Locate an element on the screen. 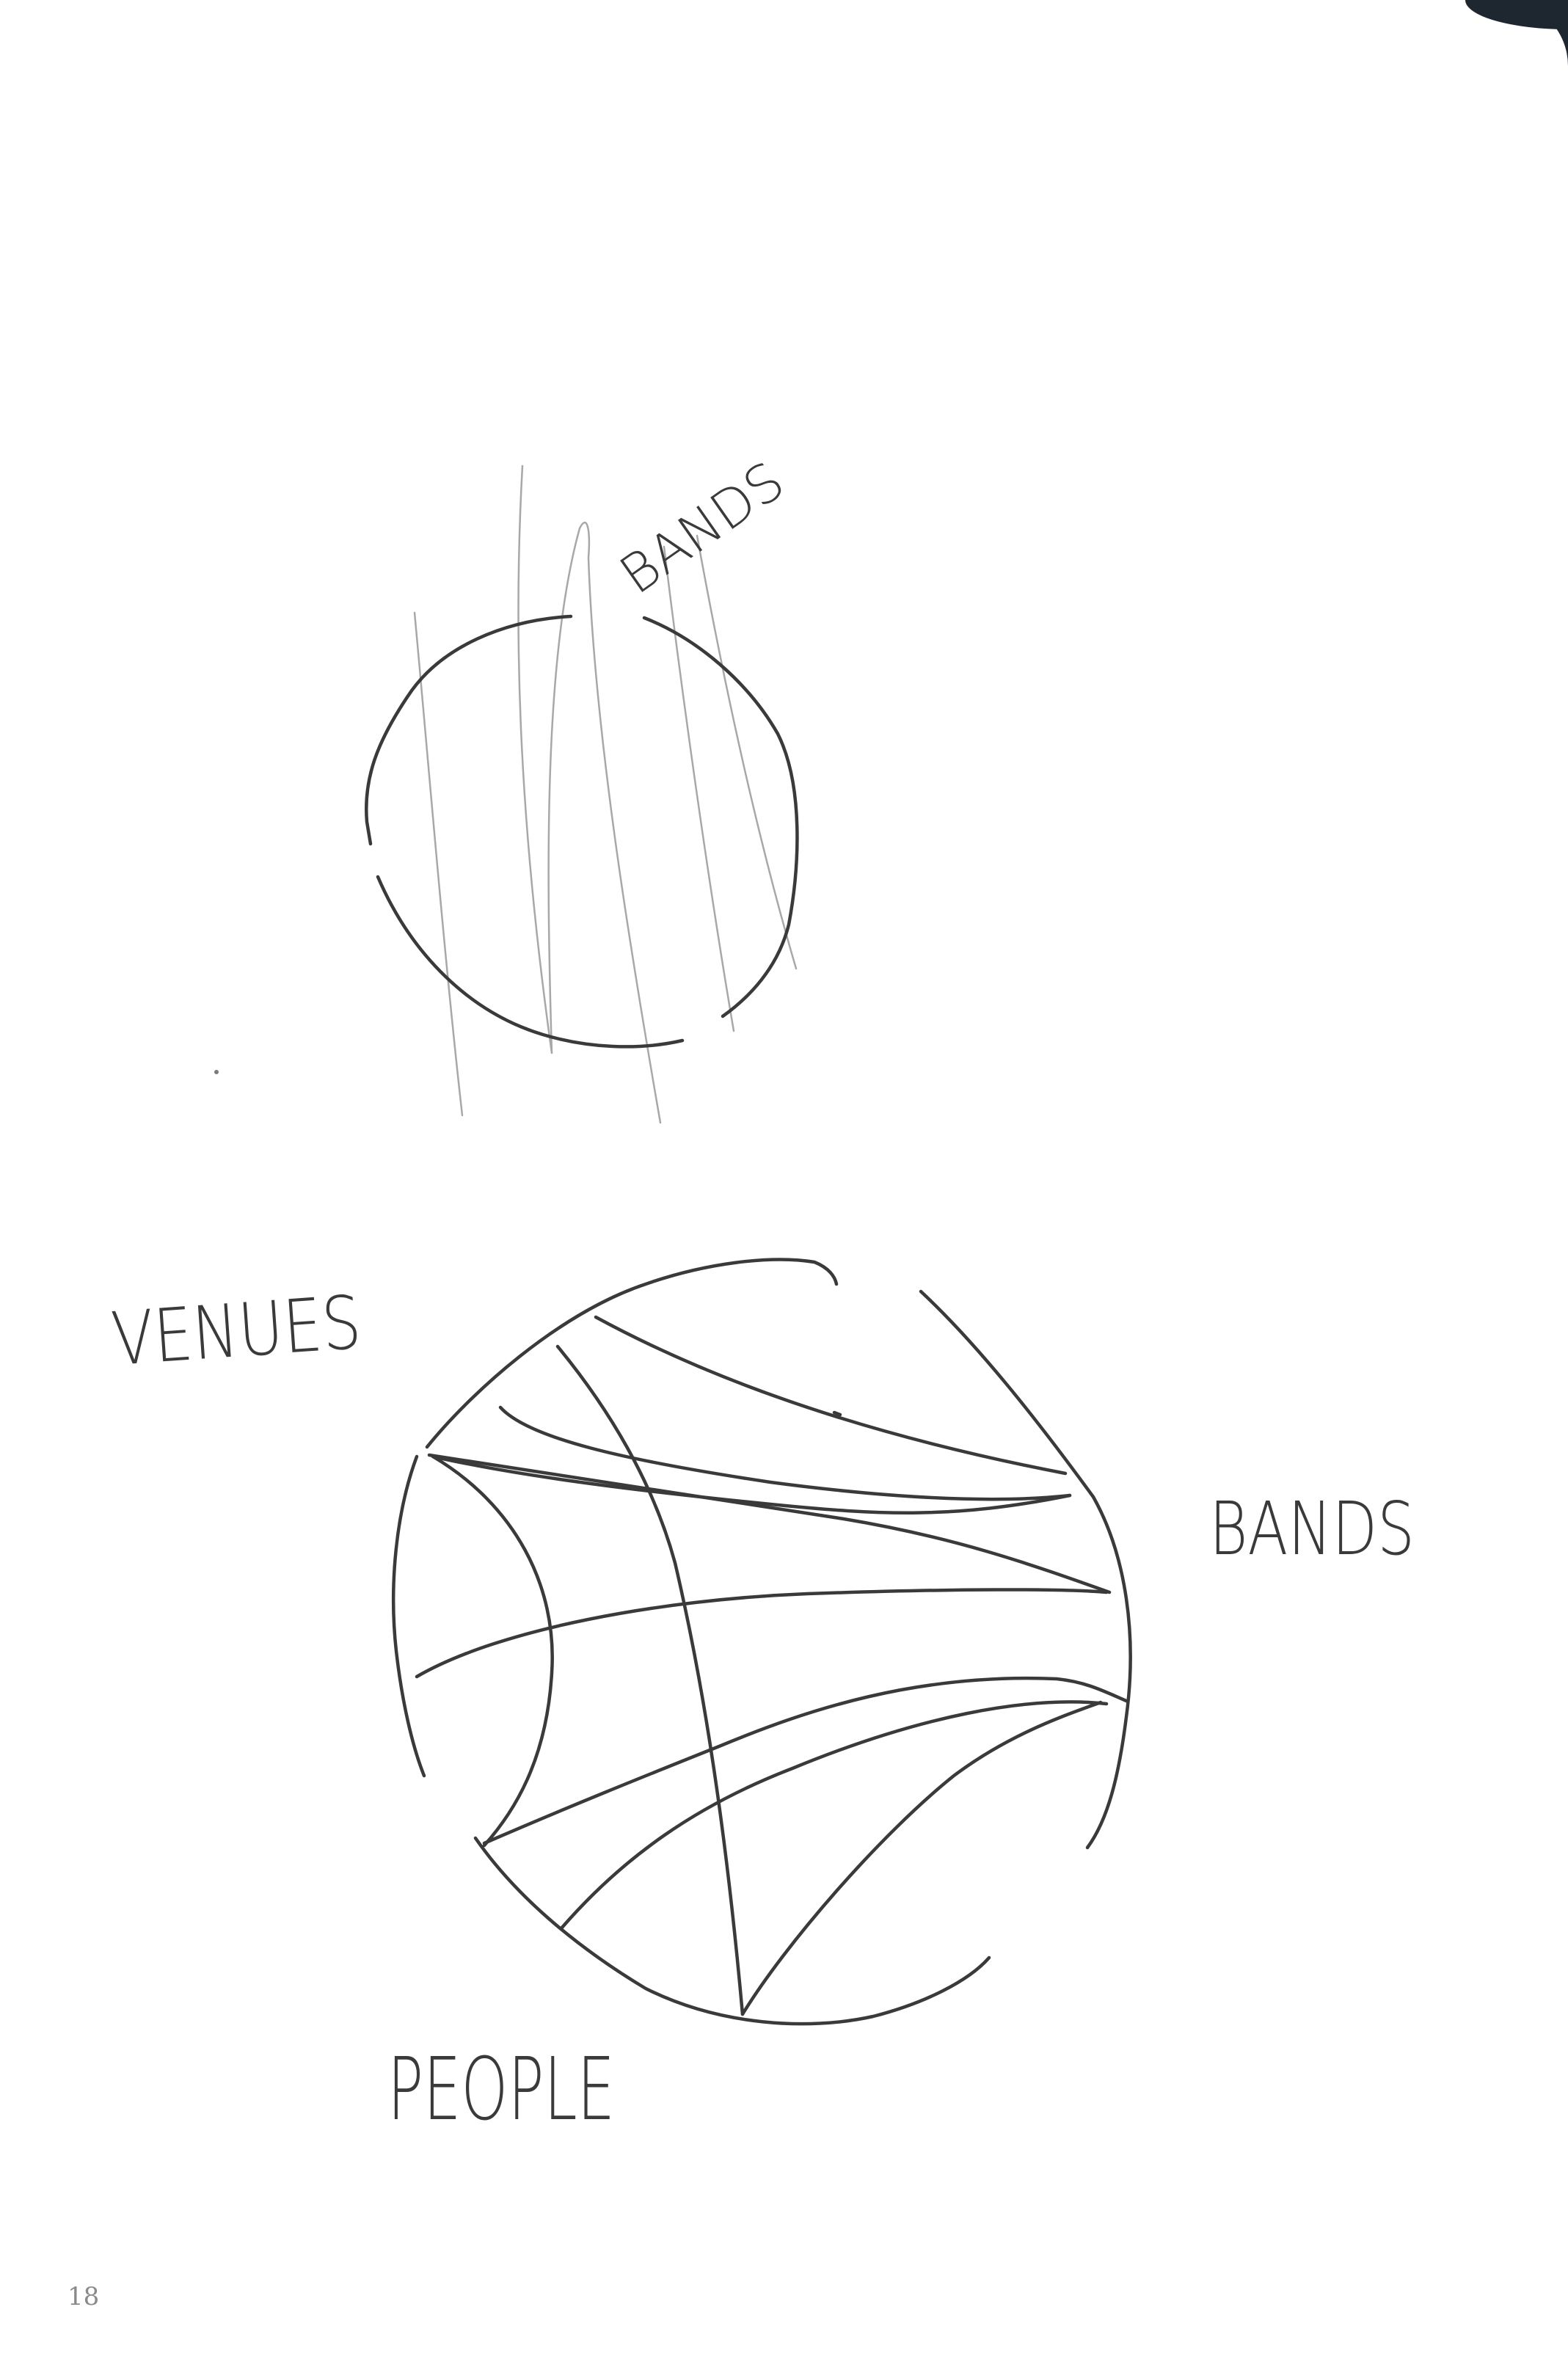 This screenshot has height=2373, width=1568. upper-circle-arc-top-left is located at coordinates (469, 730).